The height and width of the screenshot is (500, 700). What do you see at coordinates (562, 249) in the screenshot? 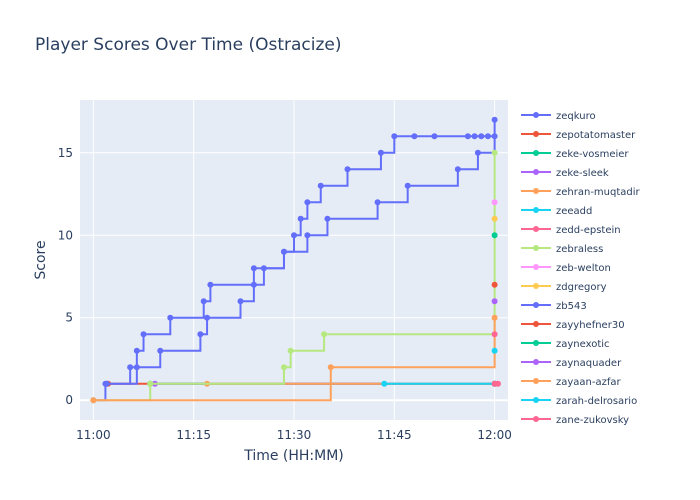
I see `legend-item: zebraless` at bounding box center [562, 249].